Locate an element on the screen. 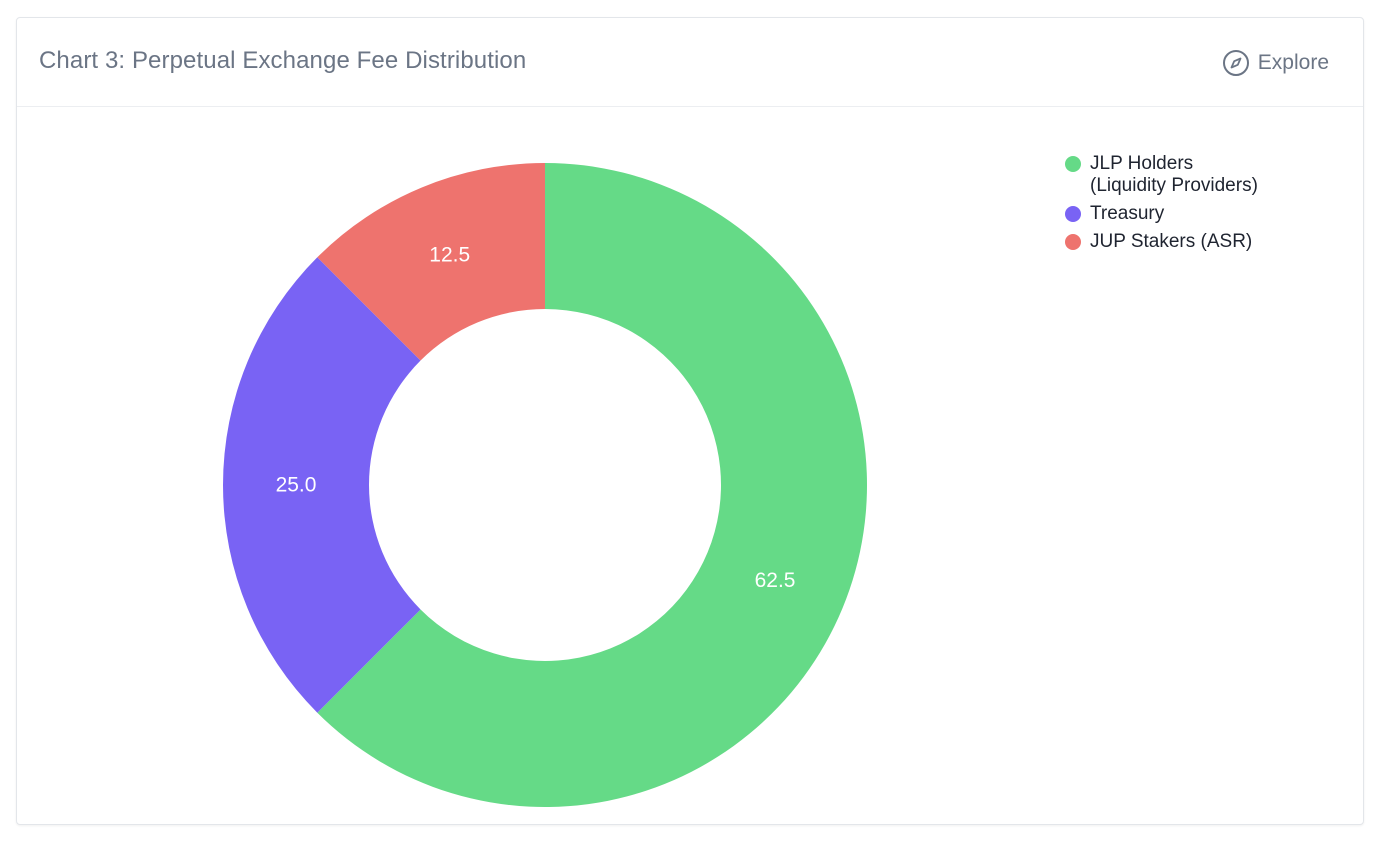 The width and height of the screenshot is (1386, 850). legend-item-2: Treasury is located at coordinates (1210, 214).